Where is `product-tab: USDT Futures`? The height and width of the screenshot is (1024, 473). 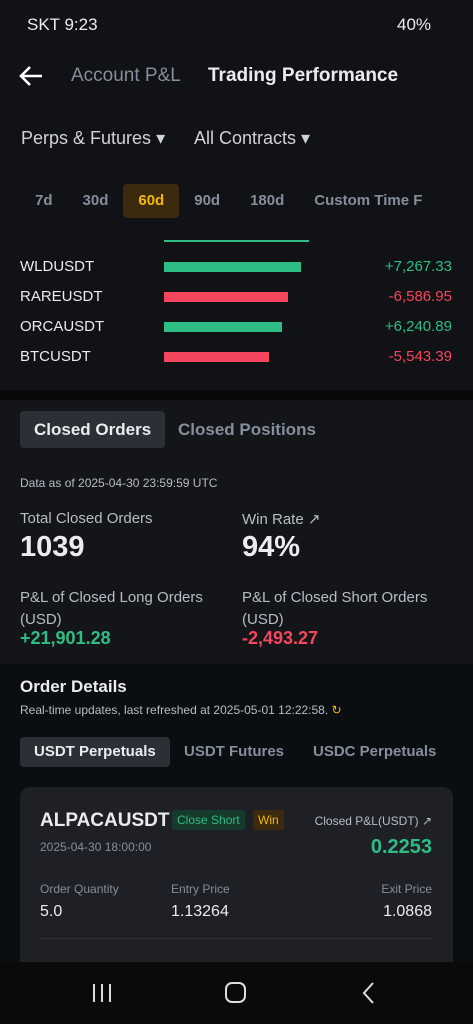
product-tab: USDT Futures is located at coordinates (234, 751).